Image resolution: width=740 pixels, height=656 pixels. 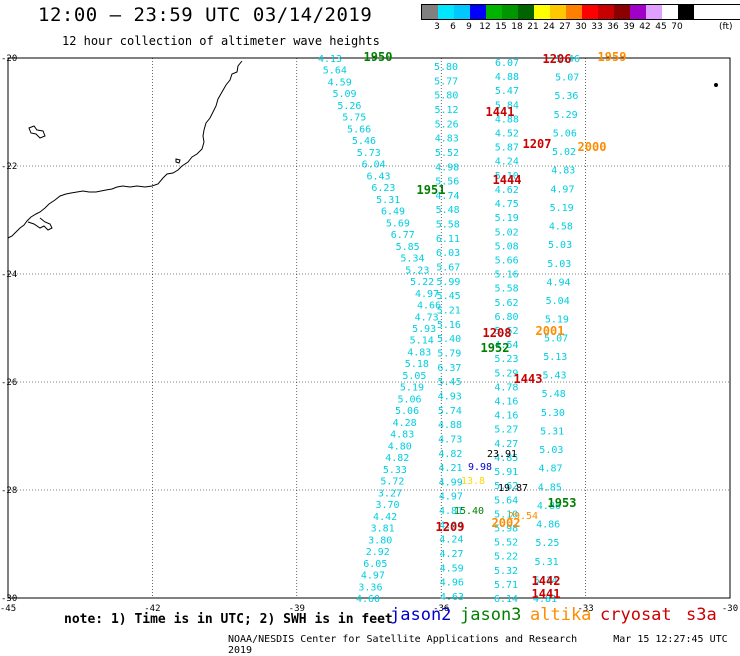 What do you see at coordinates (507, 134) in the screenshot?
I see `swh-value: 4.52` at bounding box center [507, 134].